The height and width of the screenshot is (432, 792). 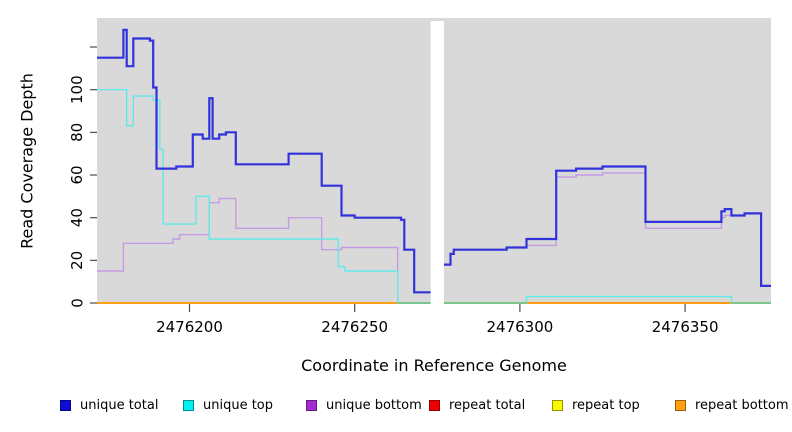 What do you see at coordinates (188, 405) in the screenshot?
I see `unique-top-swatch-icon` at bounding box center [188, 405].